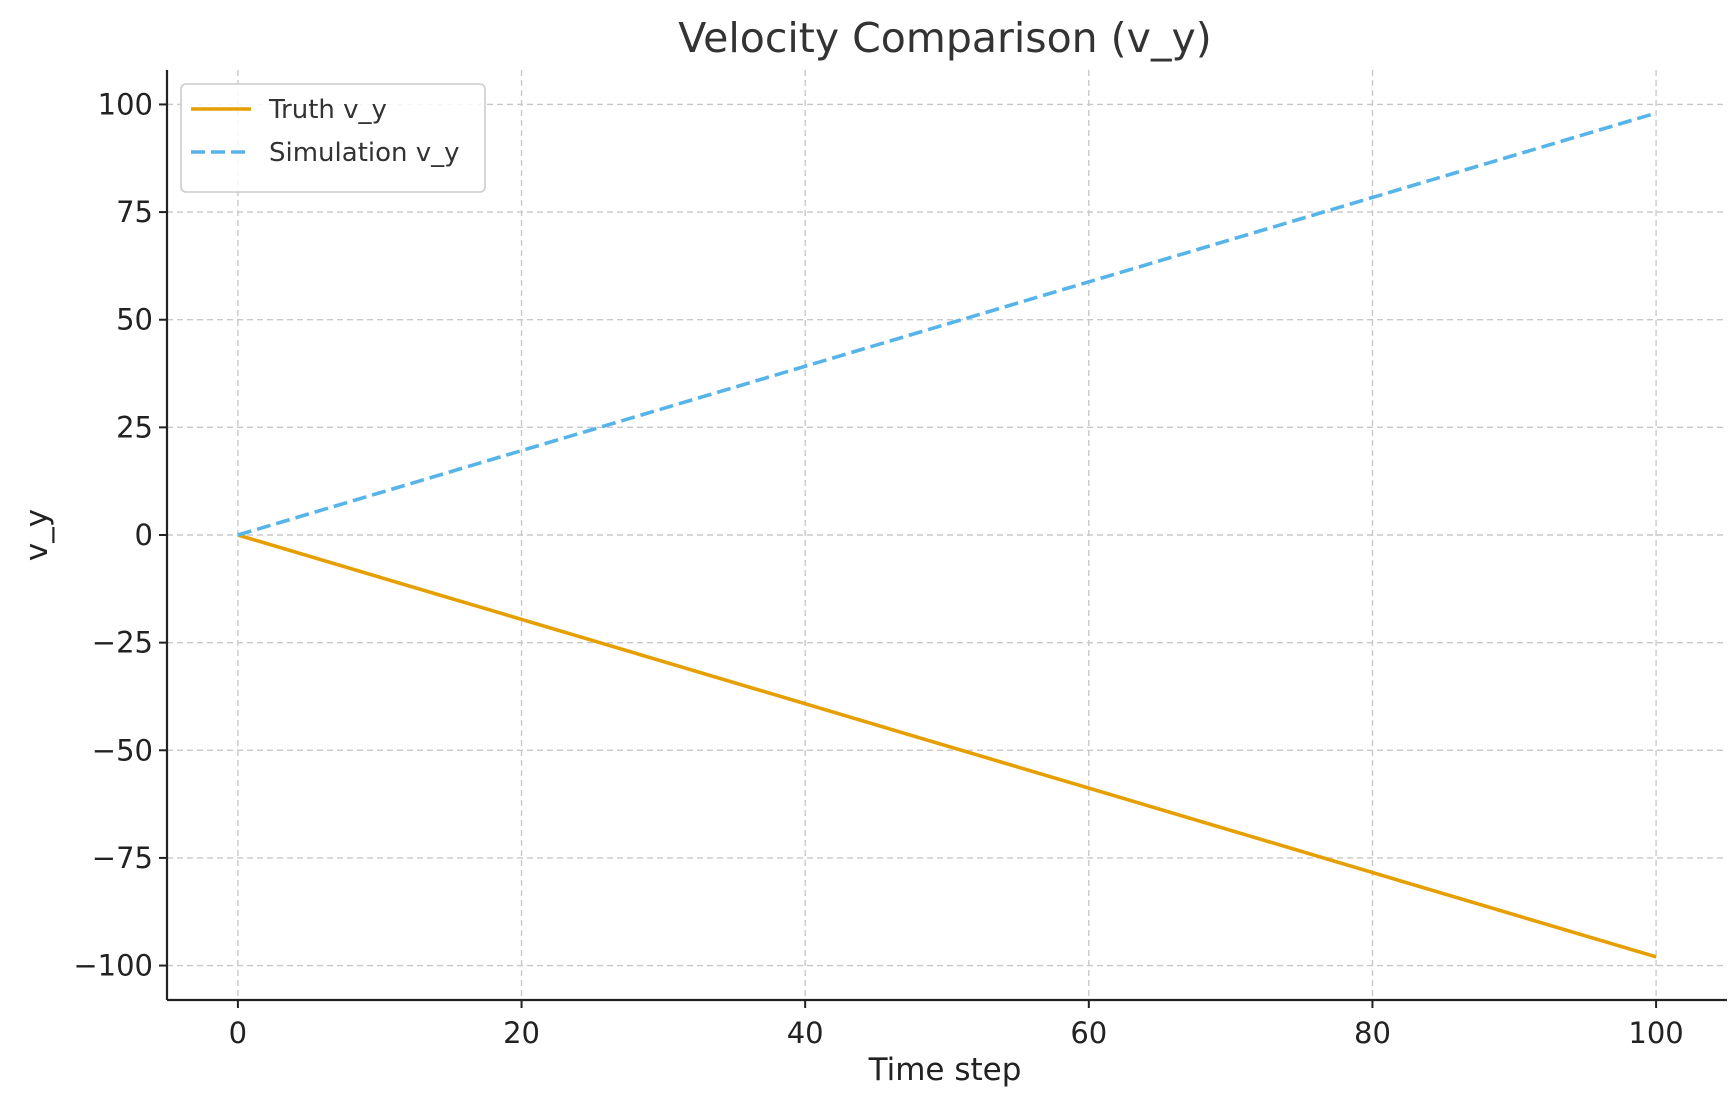  What do you see at coordinates (1655, 1033) in the screenshot?
I see `x-tick-label: 100` at bounding box center [1655, 1033].